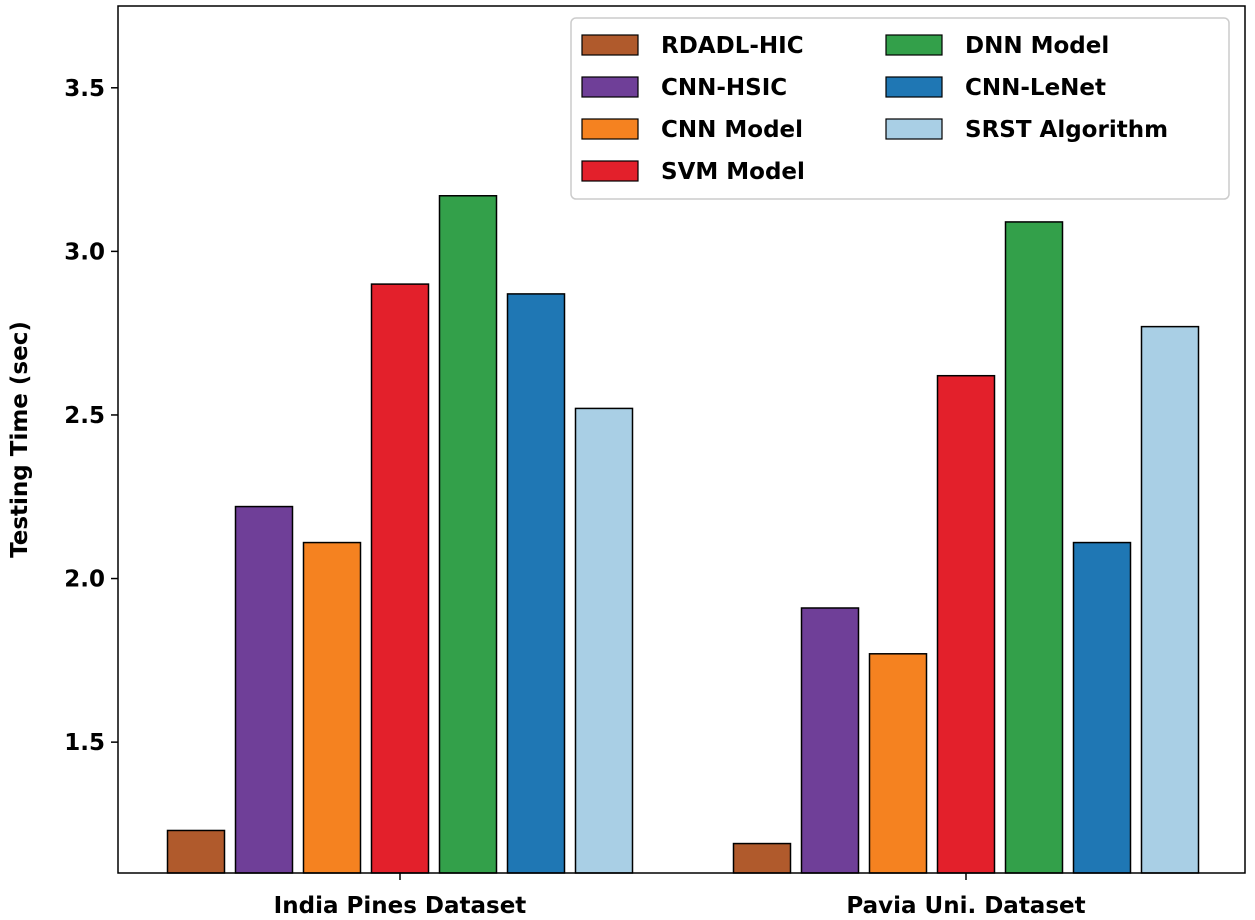 The height and width of the screenshot is (920, 1255). I want to click on bar-cnn-model-india-pines, so click(332, 707).